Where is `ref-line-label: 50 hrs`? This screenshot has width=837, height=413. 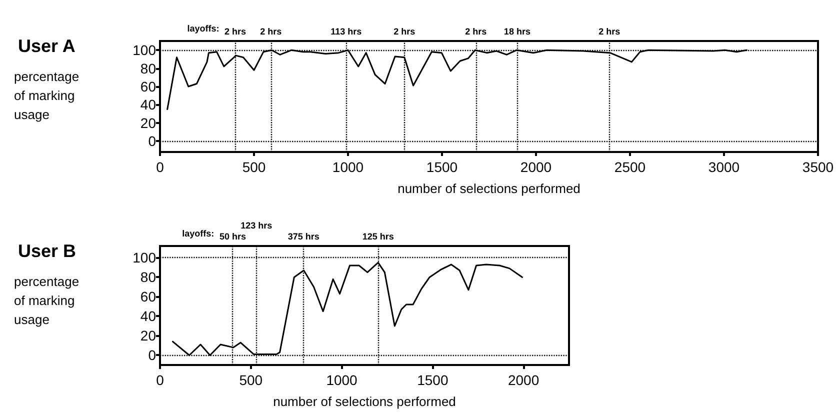 ref-line-label: 50 hrs is located at coordinates (232, 237).